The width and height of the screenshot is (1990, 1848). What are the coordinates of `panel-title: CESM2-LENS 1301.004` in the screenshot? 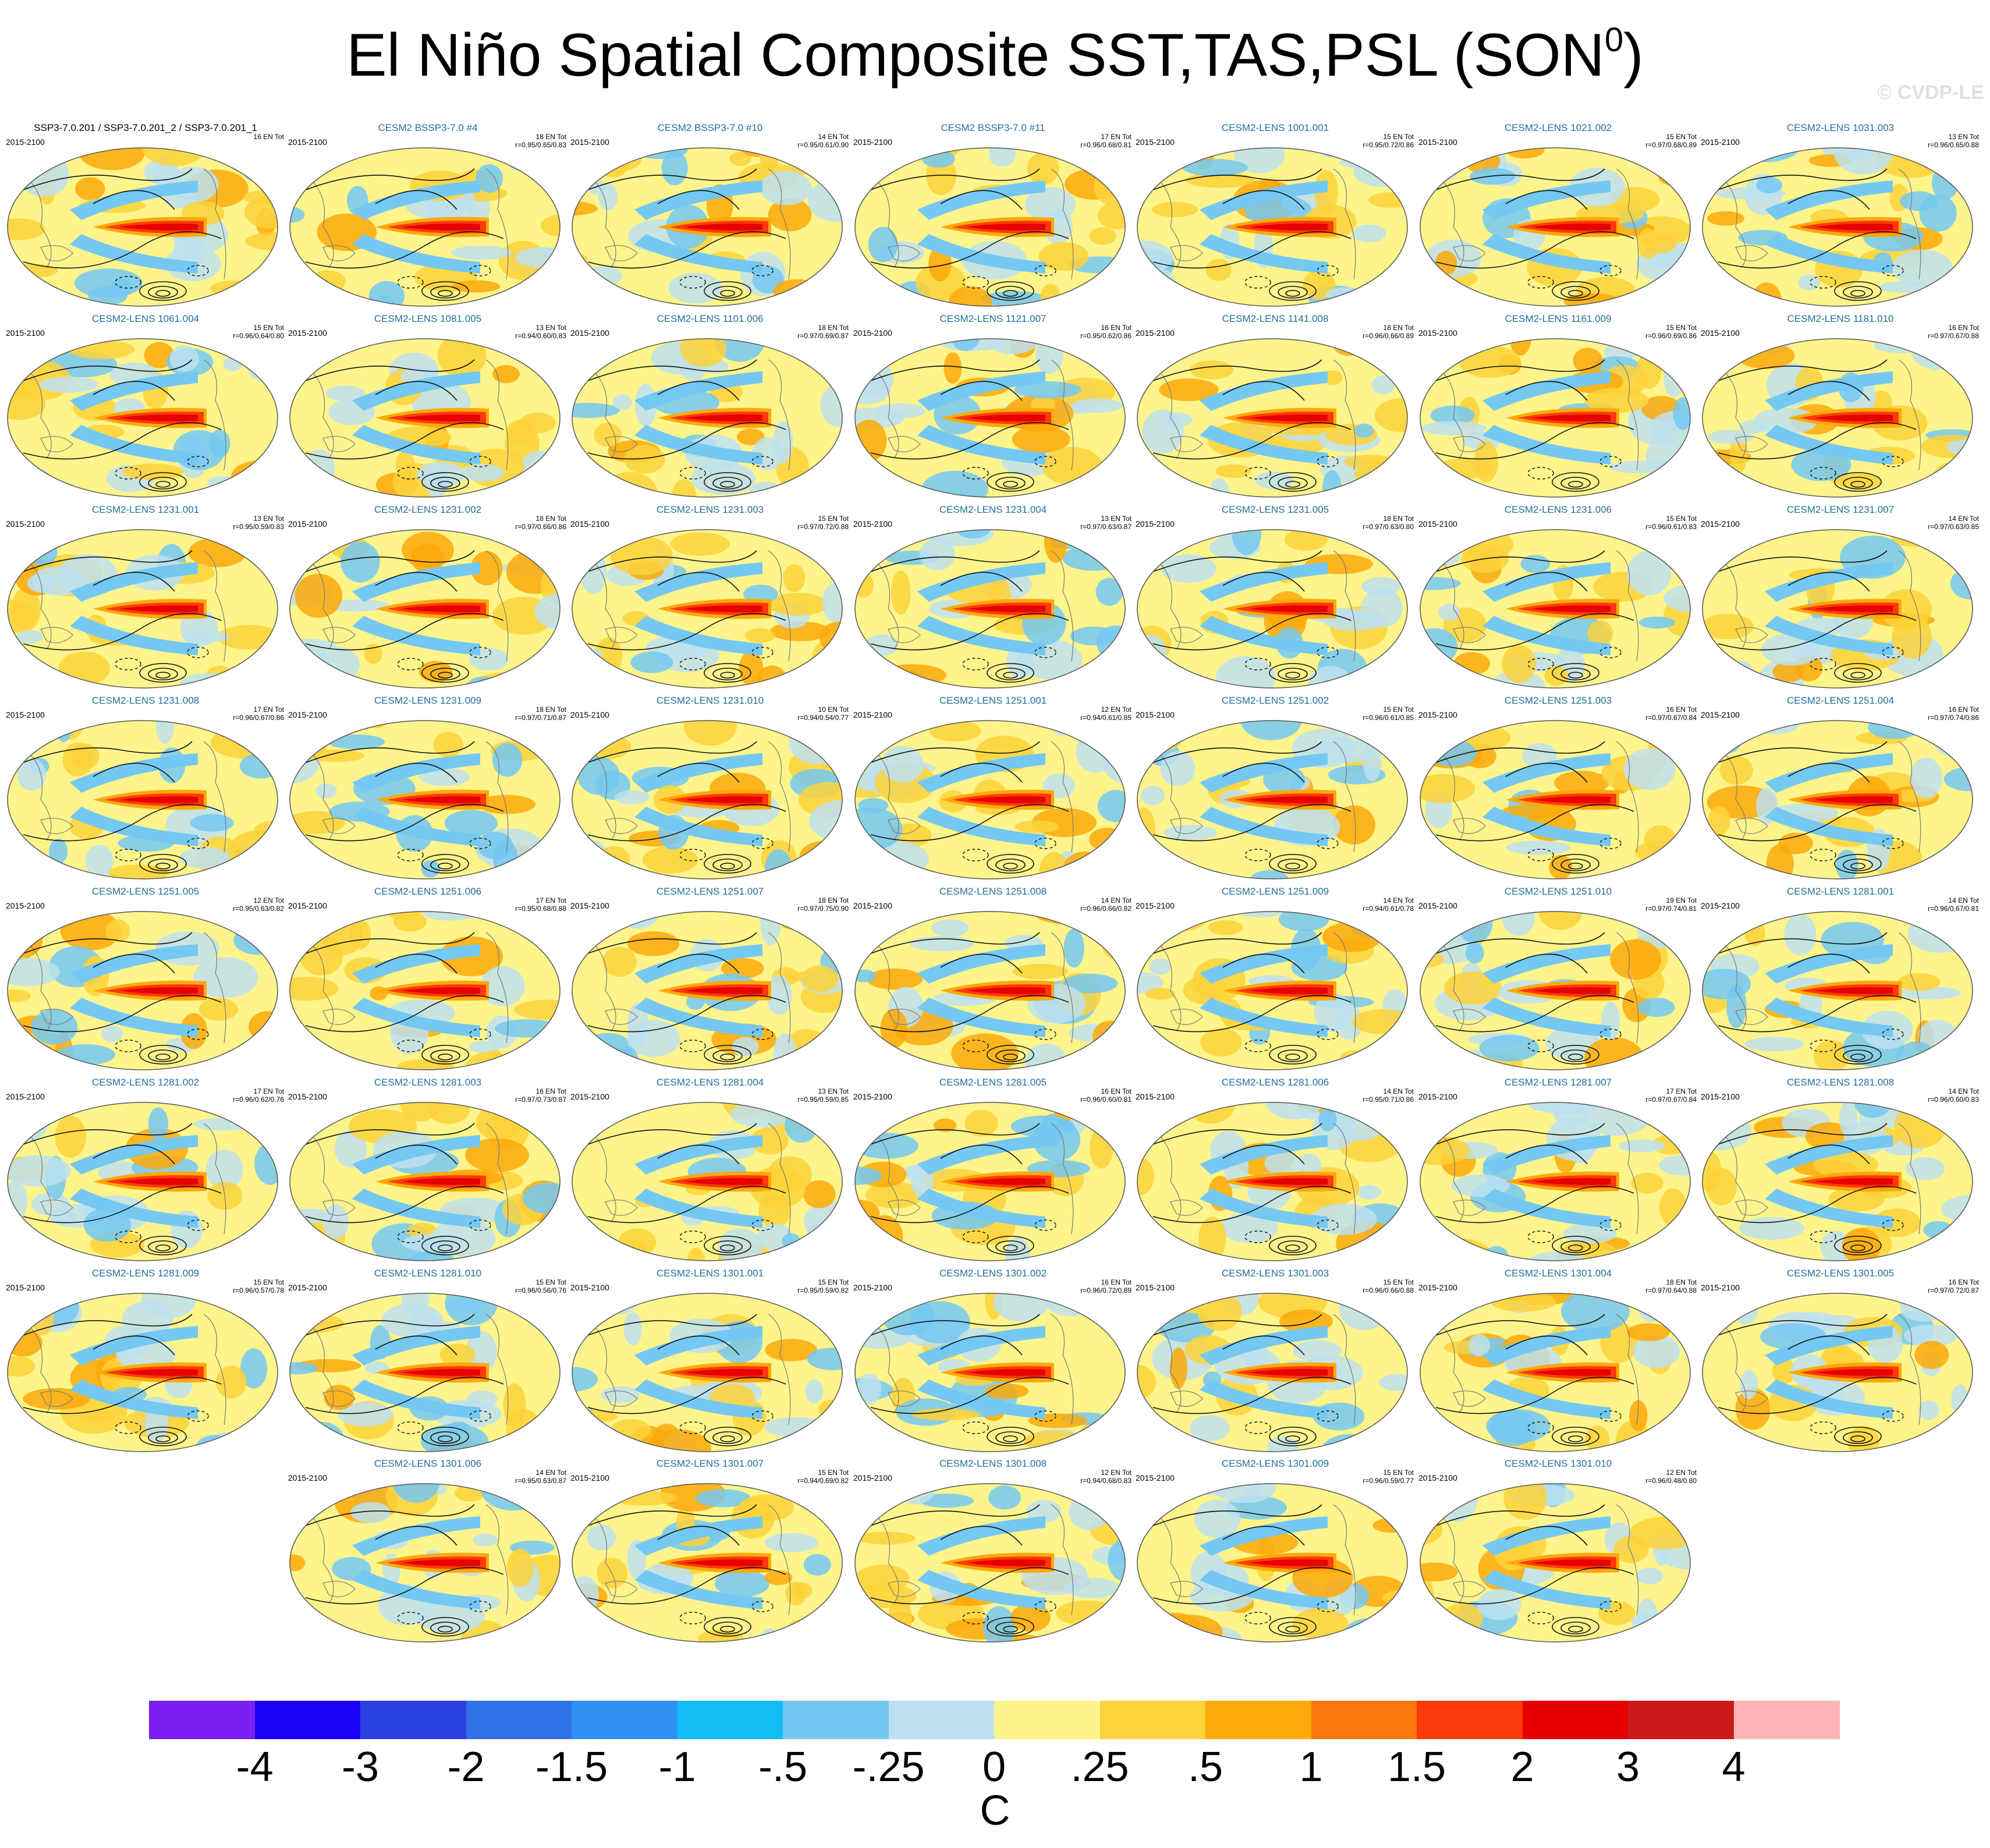 It's located at (1558, 1273).